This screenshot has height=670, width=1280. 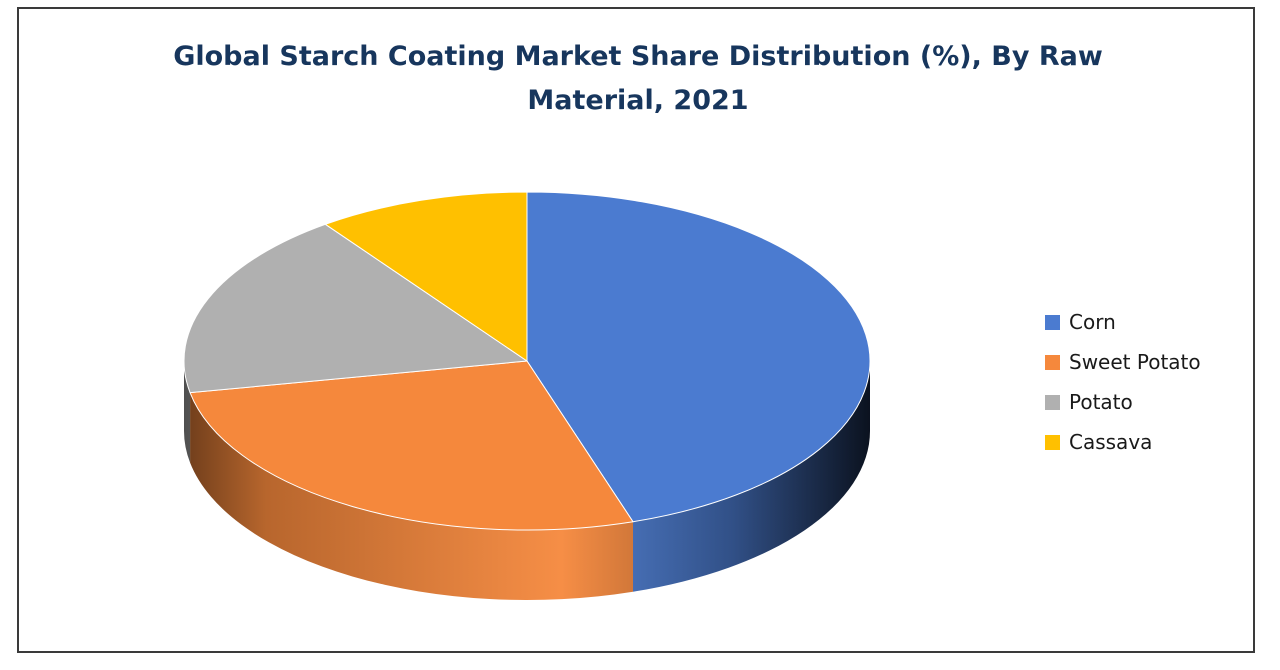 I want to click on legend-swatch-potato, so click(x=1052, y=402).